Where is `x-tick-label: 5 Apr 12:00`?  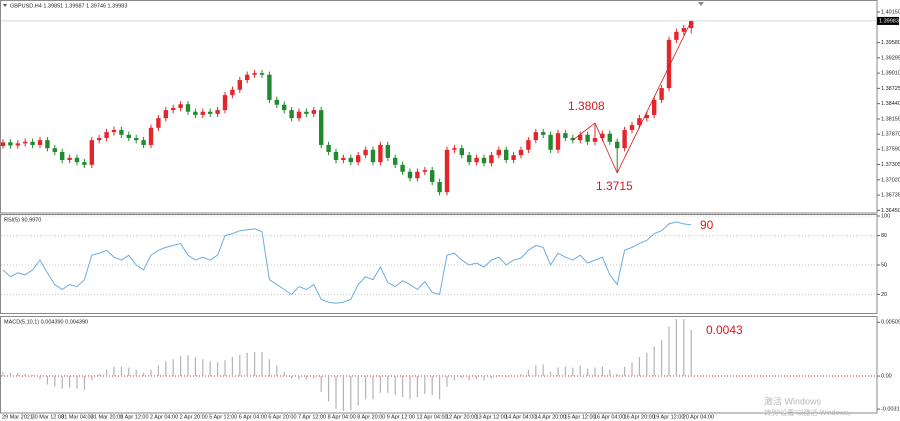 x-tick-label: 5 Apr 12:00 is located at coordinates (223, 417).